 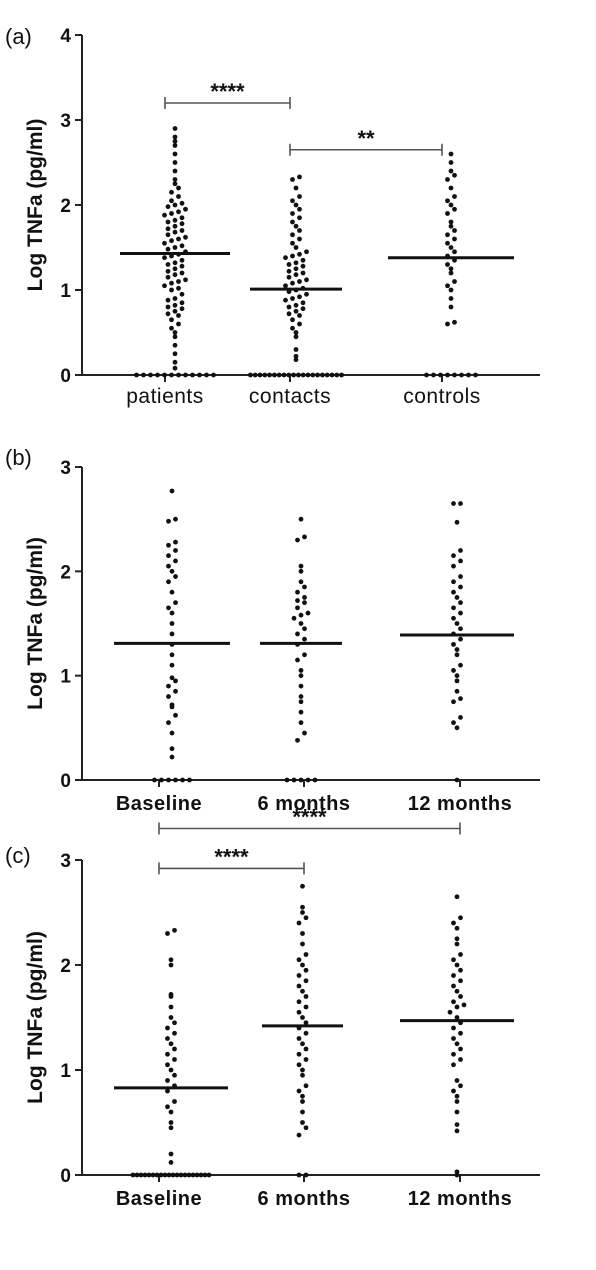 What do you see at coordinates (165, 396) in the screenshot?
I see `x-tick-label: patients` at bounding box center [165, 396].